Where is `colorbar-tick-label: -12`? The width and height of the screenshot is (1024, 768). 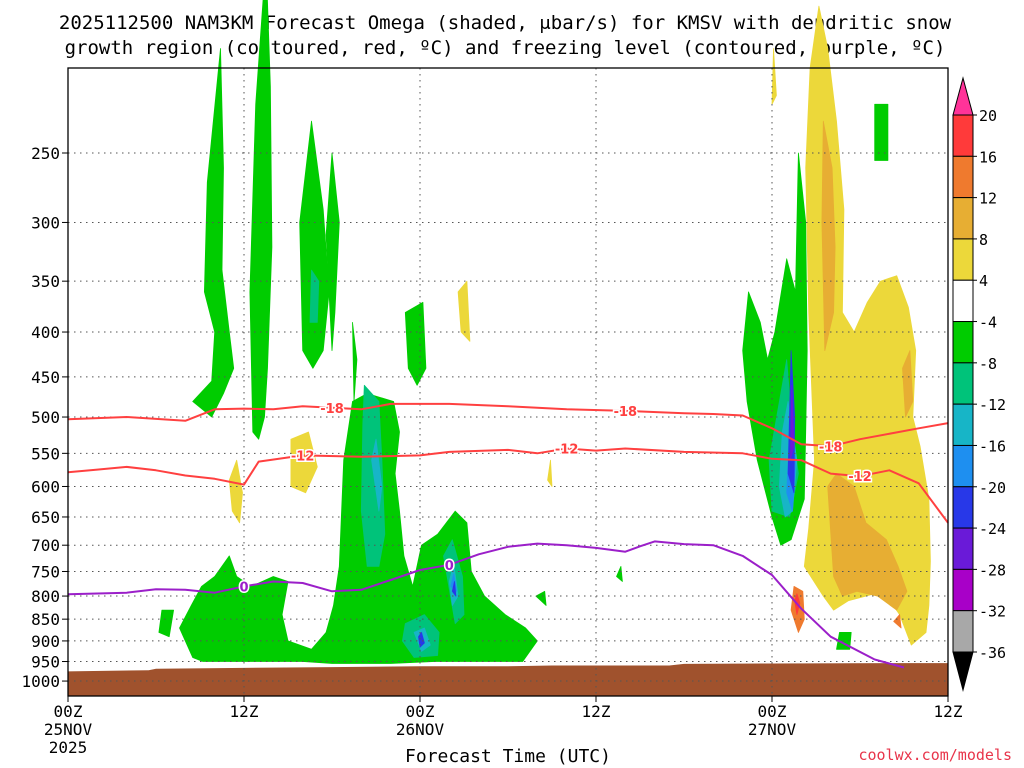 colorbar-tick-label: -12 is located at coordinates (992, 405).